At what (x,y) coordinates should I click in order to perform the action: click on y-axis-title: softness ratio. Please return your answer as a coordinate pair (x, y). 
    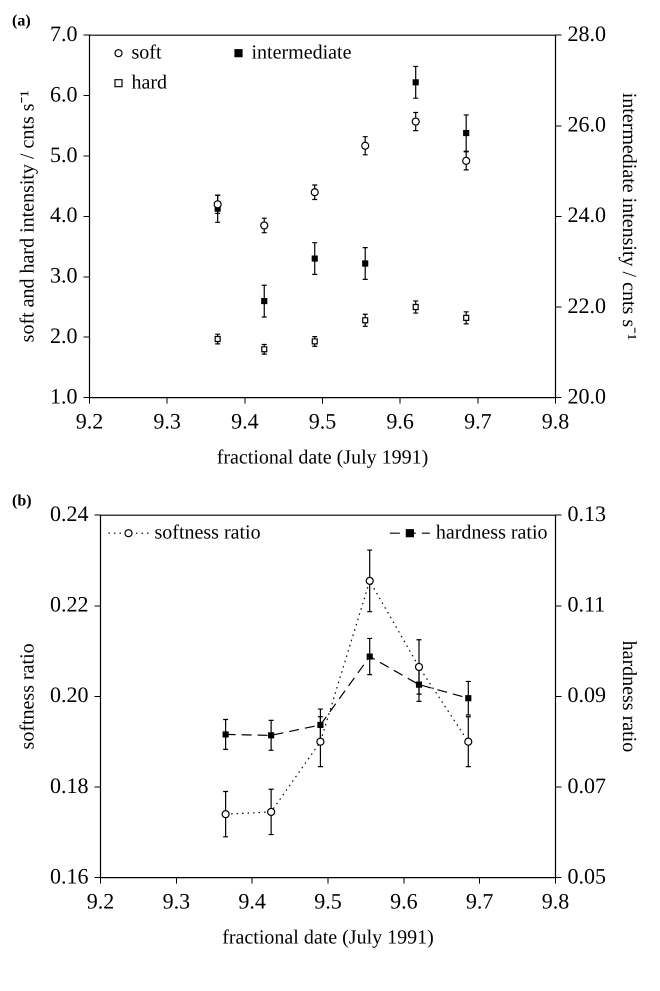
    Looking at the image, I should click on (27, 696).